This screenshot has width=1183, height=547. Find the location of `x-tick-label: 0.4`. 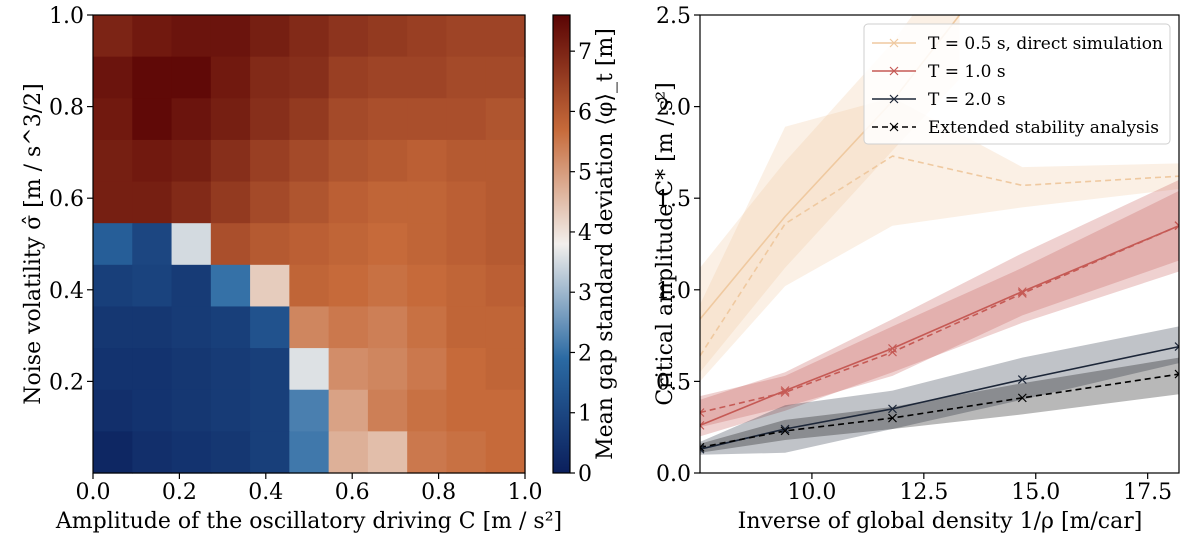

x-tick-label: 0.4 is located at coordinates (265, 492).